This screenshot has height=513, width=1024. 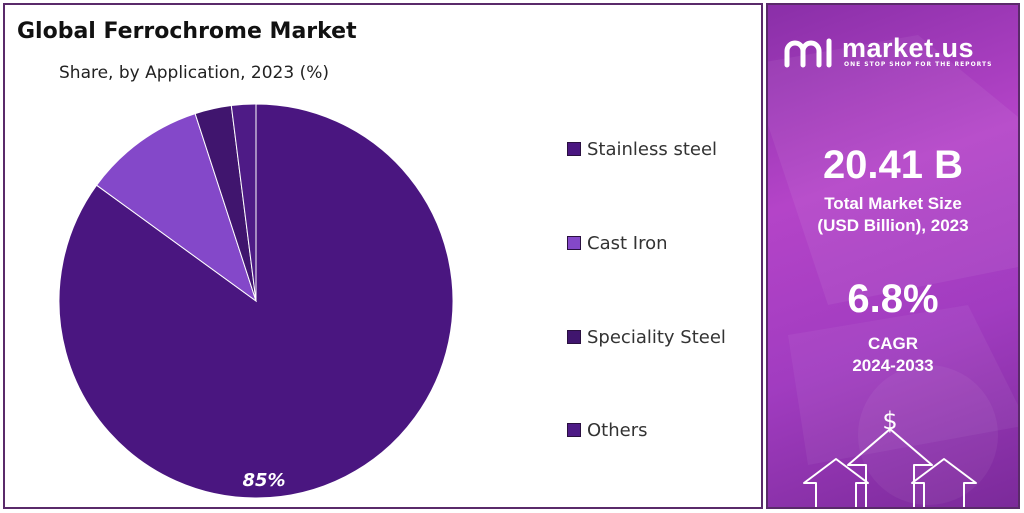 What do you see at coordinates (187, 31) in the screenshot?
I see `chart-title: Global Ferrochrome Market` at bounding box center [187, 31].